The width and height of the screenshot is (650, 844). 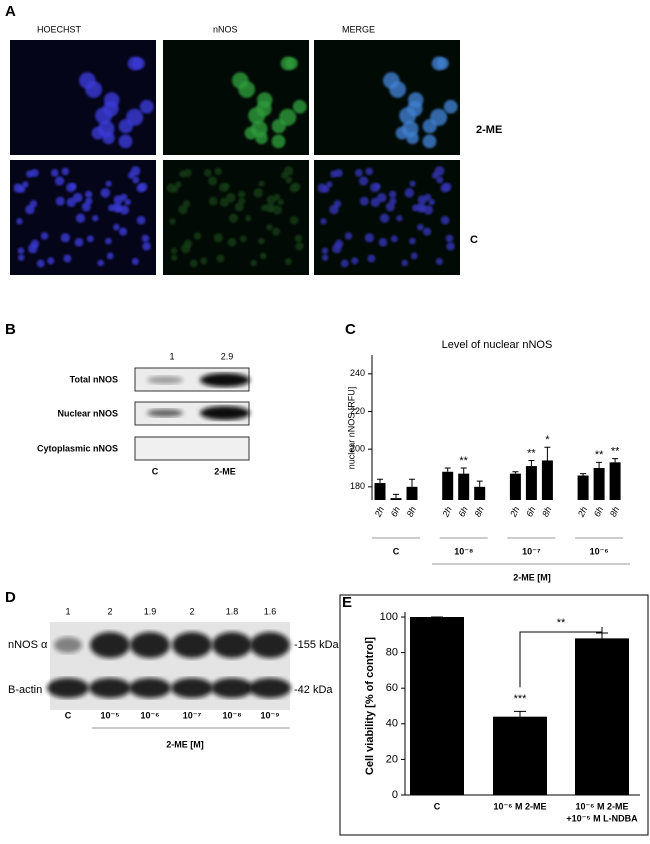 What do you see at coordinates (110, 715) in the screenshot?
I see `lane-label: 10⁻⁵` at bounding box center [110, 715].